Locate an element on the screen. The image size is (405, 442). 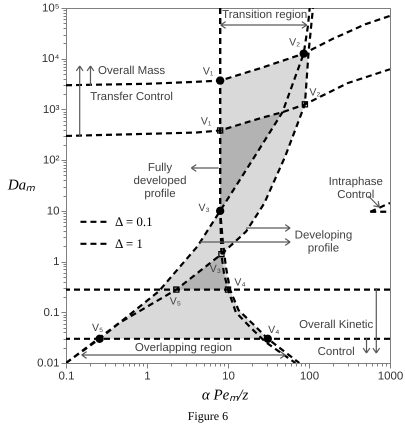
annotation: Transition region is located at coordinates (265, 15).